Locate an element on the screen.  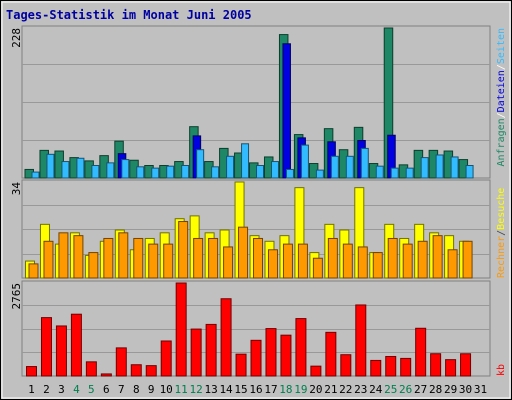
x-tick-label: 31 is located at coordinates (480, 389).